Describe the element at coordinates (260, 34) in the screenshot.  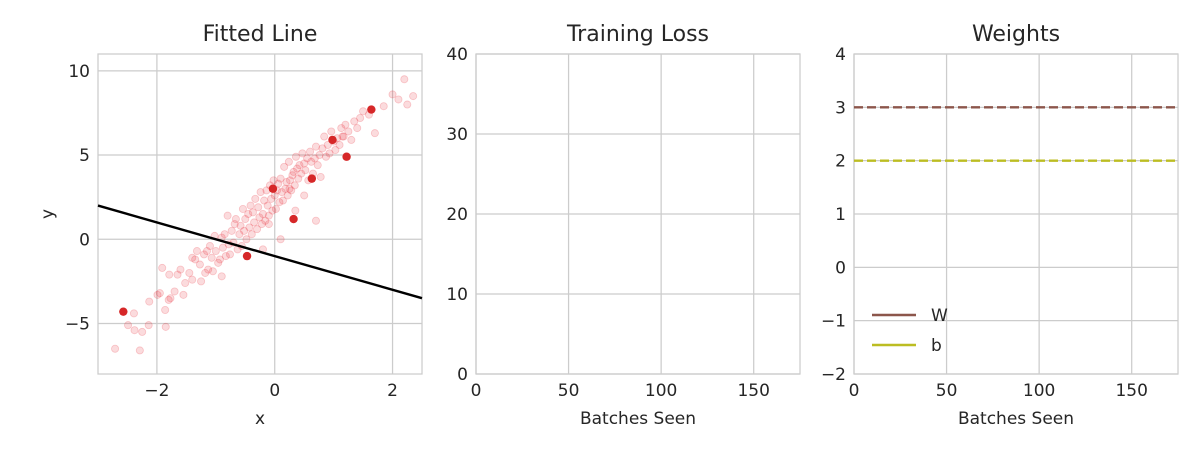
I see `fitted-line-title: Fitted Line` at that location.